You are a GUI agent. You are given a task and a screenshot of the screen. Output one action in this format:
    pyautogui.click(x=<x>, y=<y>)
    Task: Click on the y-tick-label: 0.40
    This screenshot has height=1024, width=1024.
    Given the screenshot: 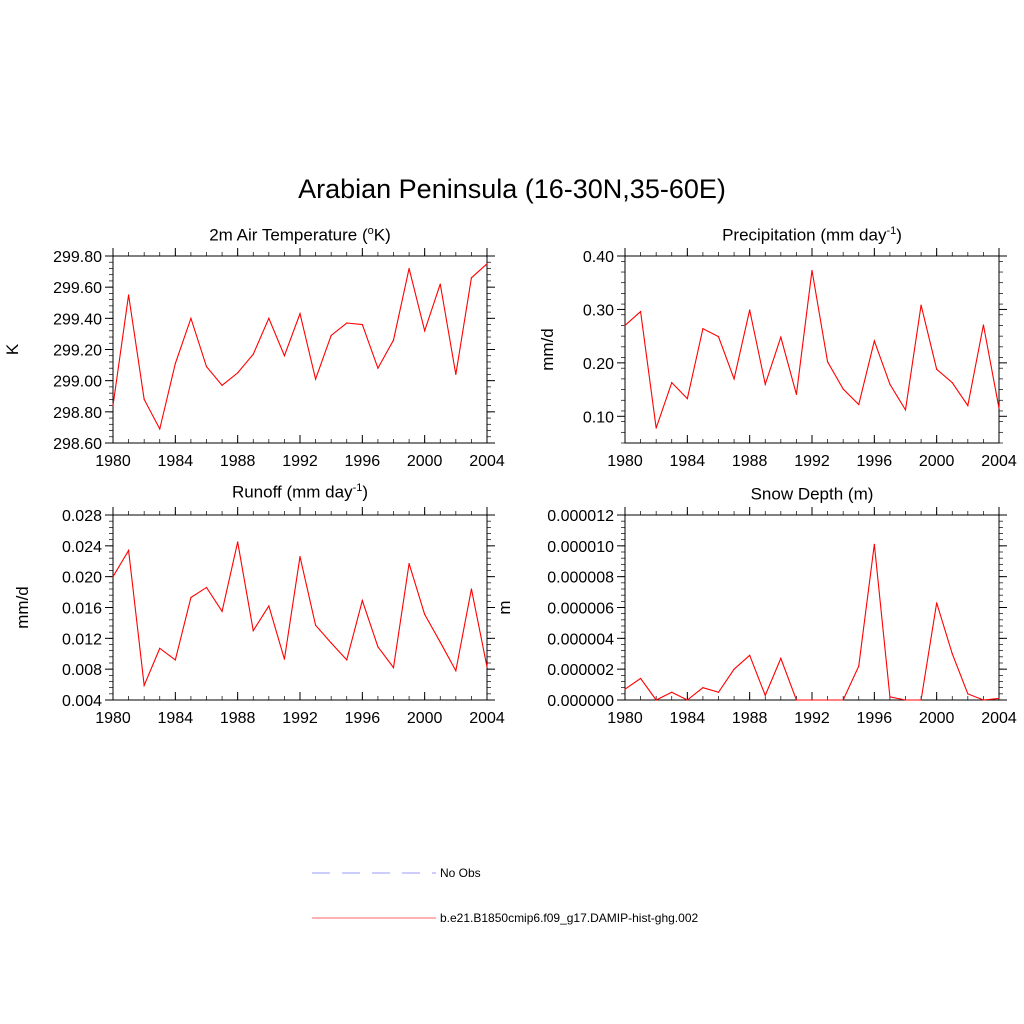 What is the action you would take?
    pyautogui.click(x=598, y=257)
    